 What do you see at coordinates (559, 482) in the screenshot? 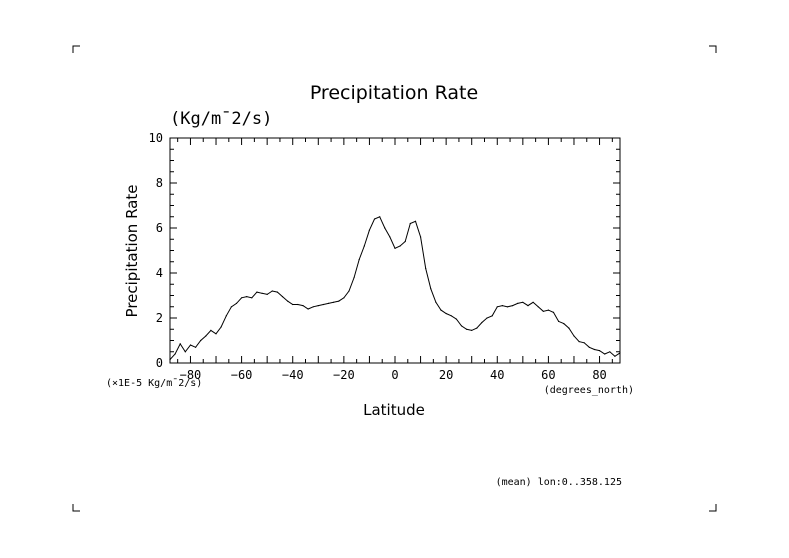
I see `footnote: (mean) lon:0..358.125` at bounding box center [559, 482].